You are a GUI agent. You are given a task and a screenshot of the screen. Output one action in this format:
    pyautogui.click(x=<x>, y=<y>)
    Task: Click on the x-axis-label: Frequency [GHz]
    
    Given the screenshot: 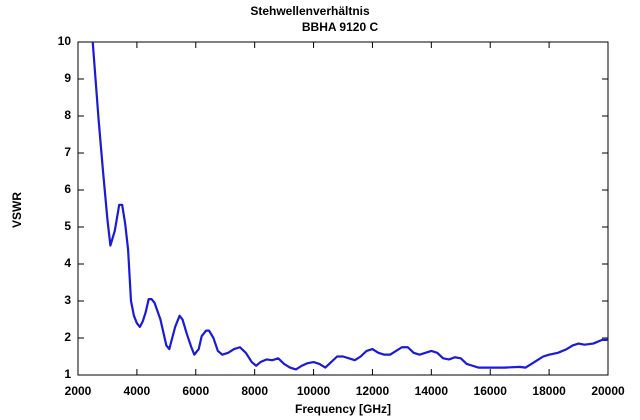 What is the action you would take?
    pyautogui.click(x=343, y=409)
    